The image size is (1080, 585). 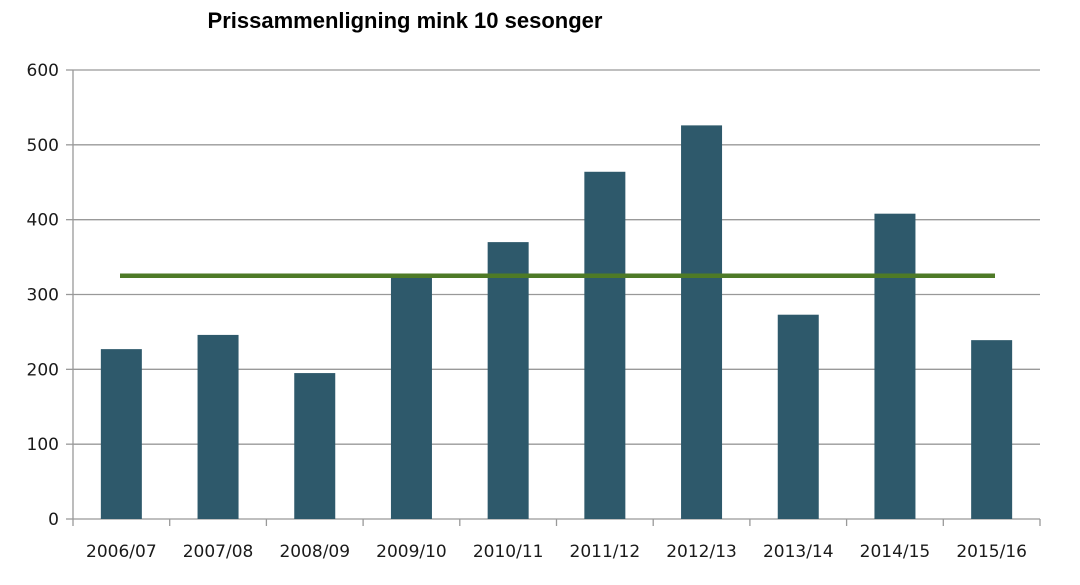 I want to click on x-tick-label: 2007/08, so click(x=218, y=552).